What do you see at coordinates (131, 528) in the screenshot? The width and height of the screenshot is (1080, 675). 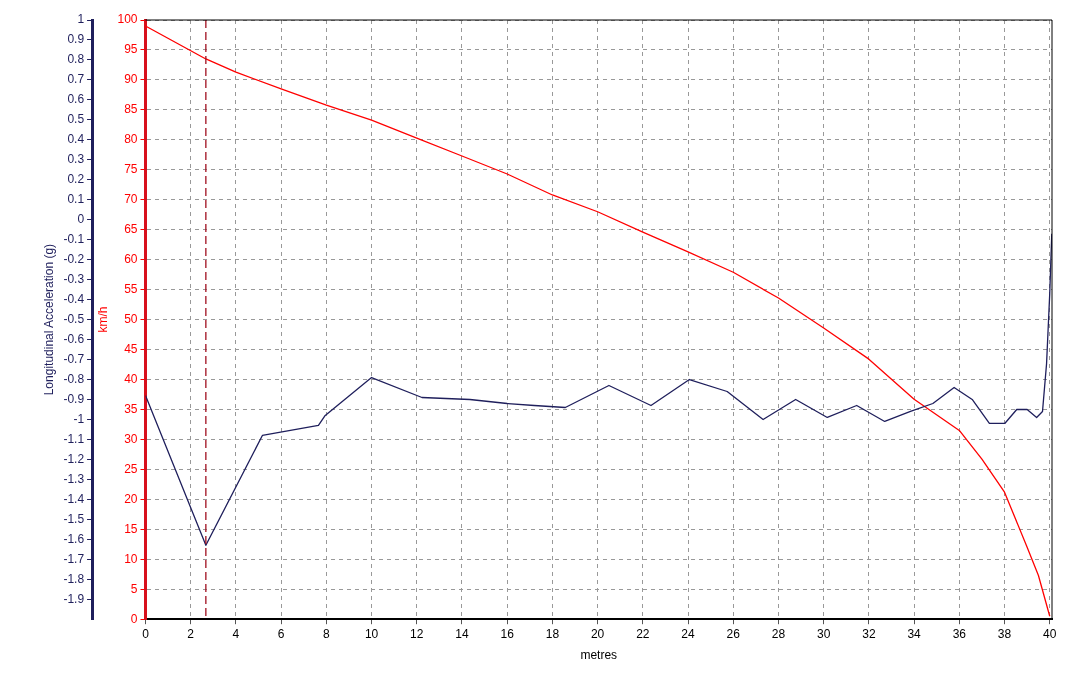 I see `y2-tick-label: 15` at bounding box center [131, 528].